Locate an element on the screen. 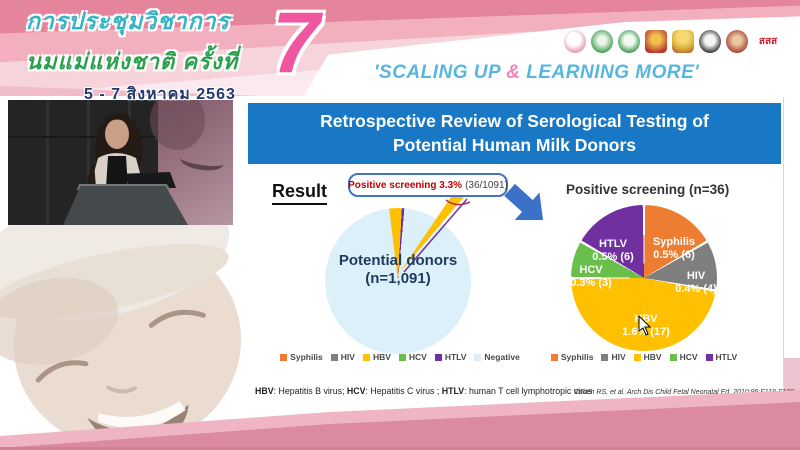  mouse-cursor is located at coordinates (645, 326).